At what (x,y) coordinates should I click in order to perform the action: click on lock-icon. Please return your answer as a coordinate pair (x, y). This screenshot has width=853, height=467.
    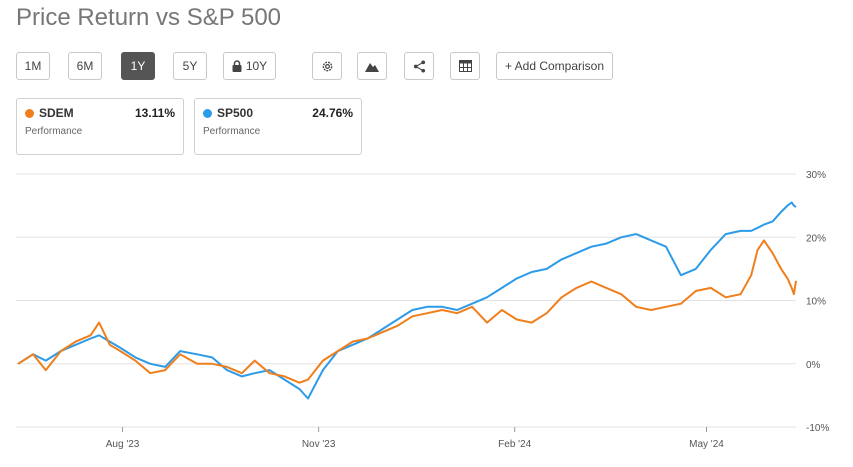
    Looking at the image, I should click on (237, 66).